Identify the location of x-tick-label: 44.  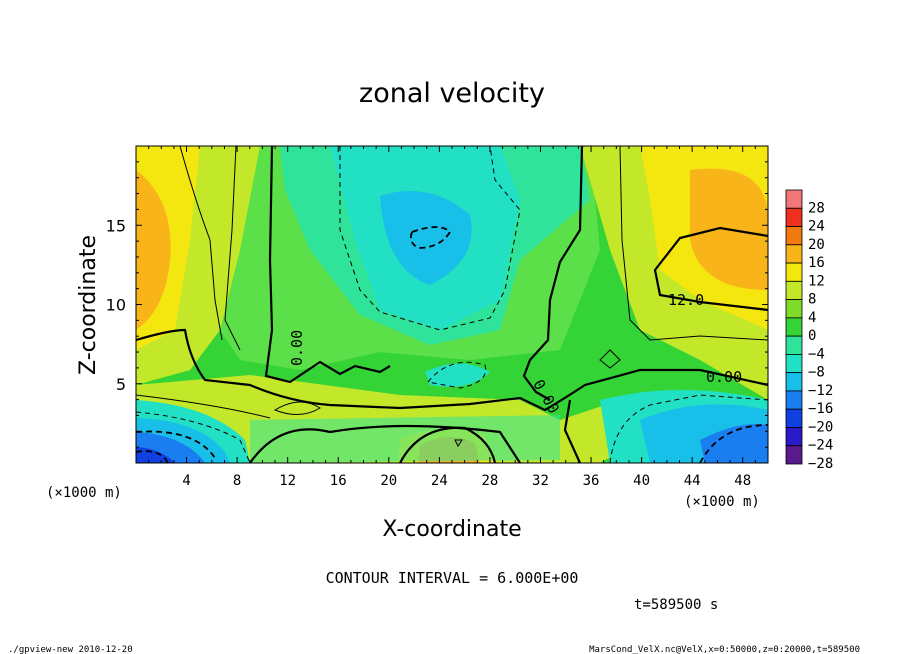
(692, 481).